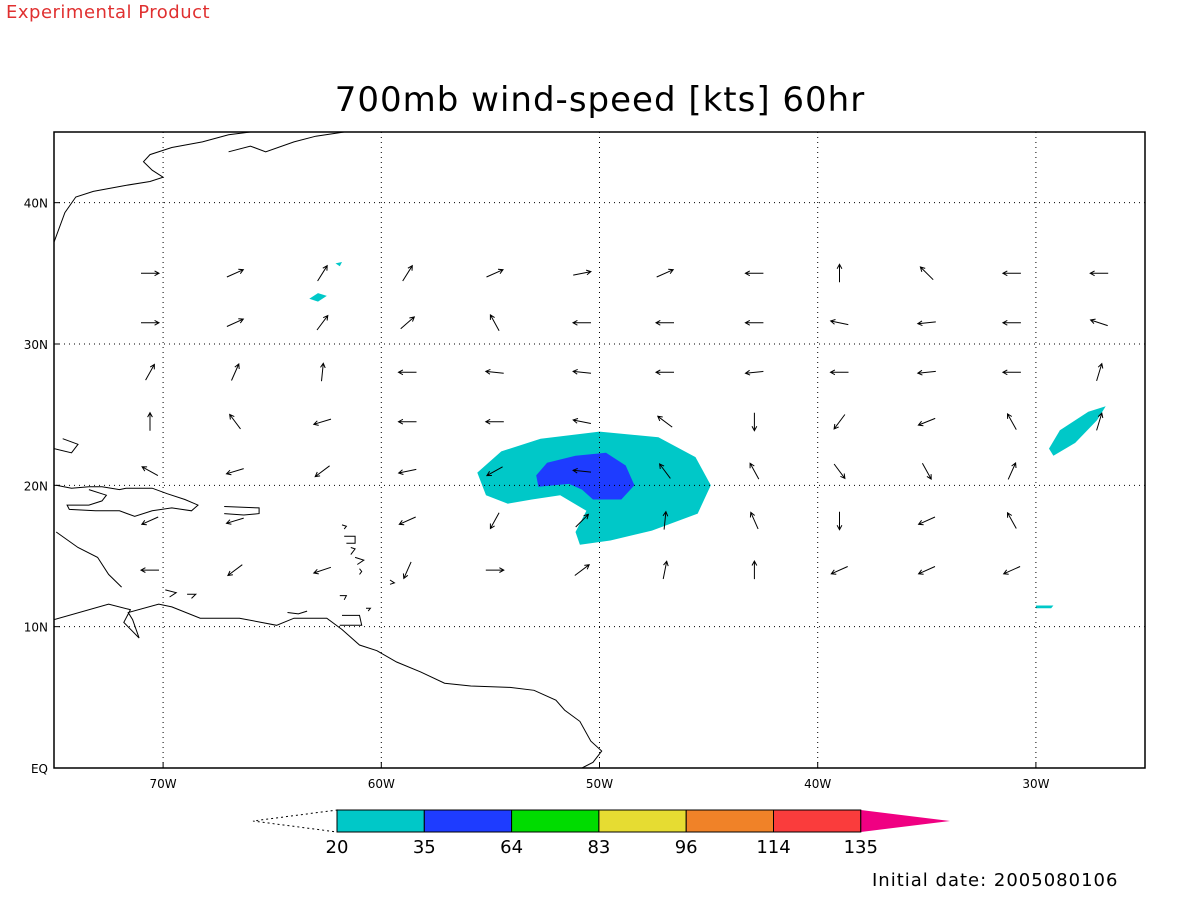  Describe the element at coordinates (511, 847) in the screenshot. I see `colorbar-label: 64` at that location.